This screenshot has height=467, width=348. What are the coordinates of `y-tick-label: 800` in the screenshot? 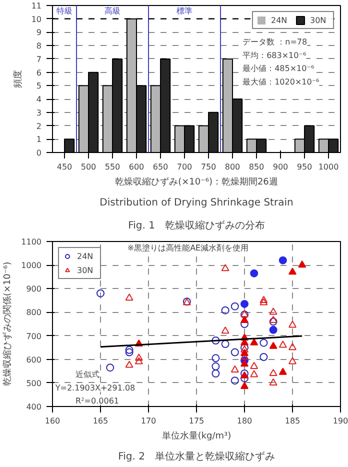 It's located at (34, 313).